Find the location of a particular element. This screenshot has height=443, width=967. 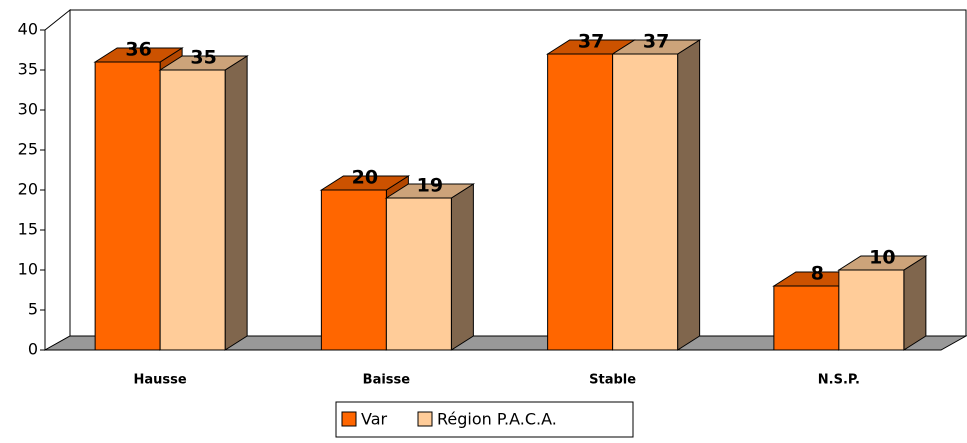

x-tick-label: N.S.P. is located at coordinates (839, 380).